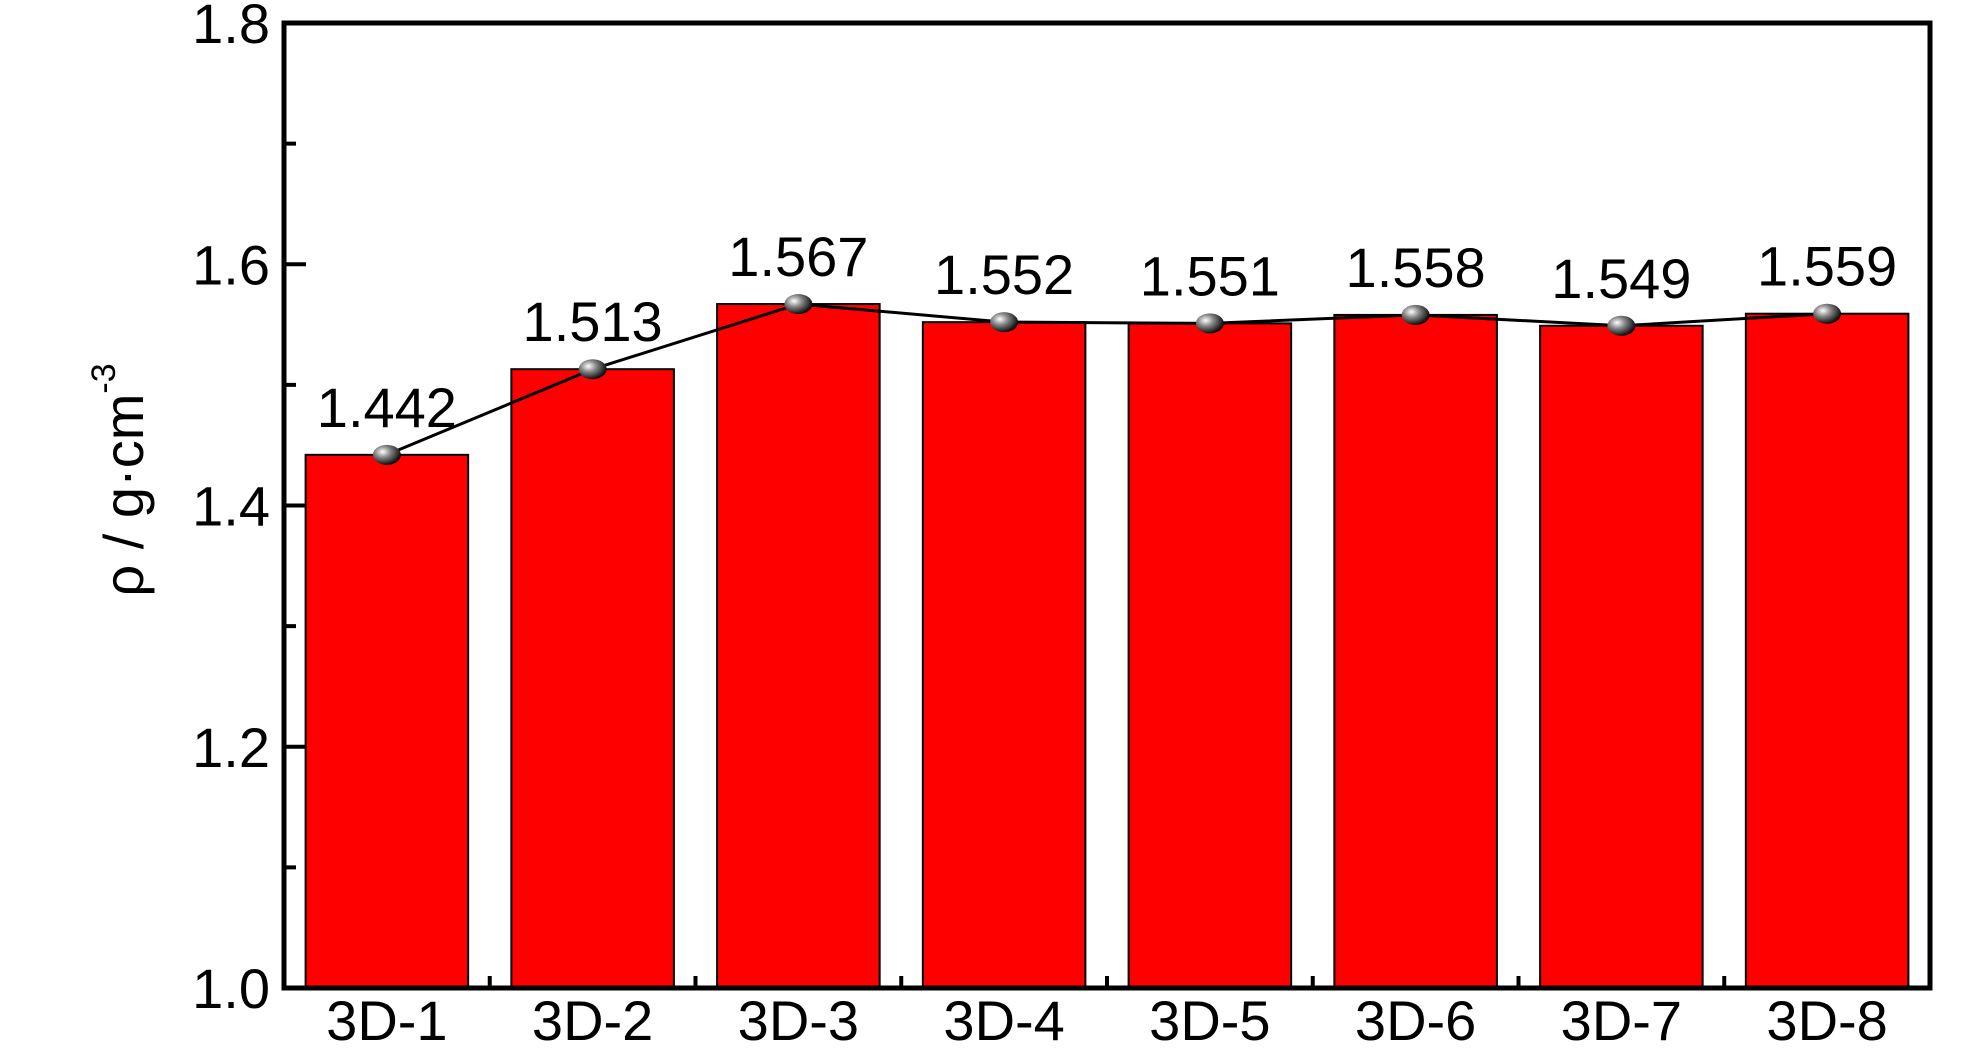 The image size is (1984, 1063). What do you see at coordinates (231, 27) in the screenshot?
I see `y-tick-label: 1.8` at bounding box center [231, 27].